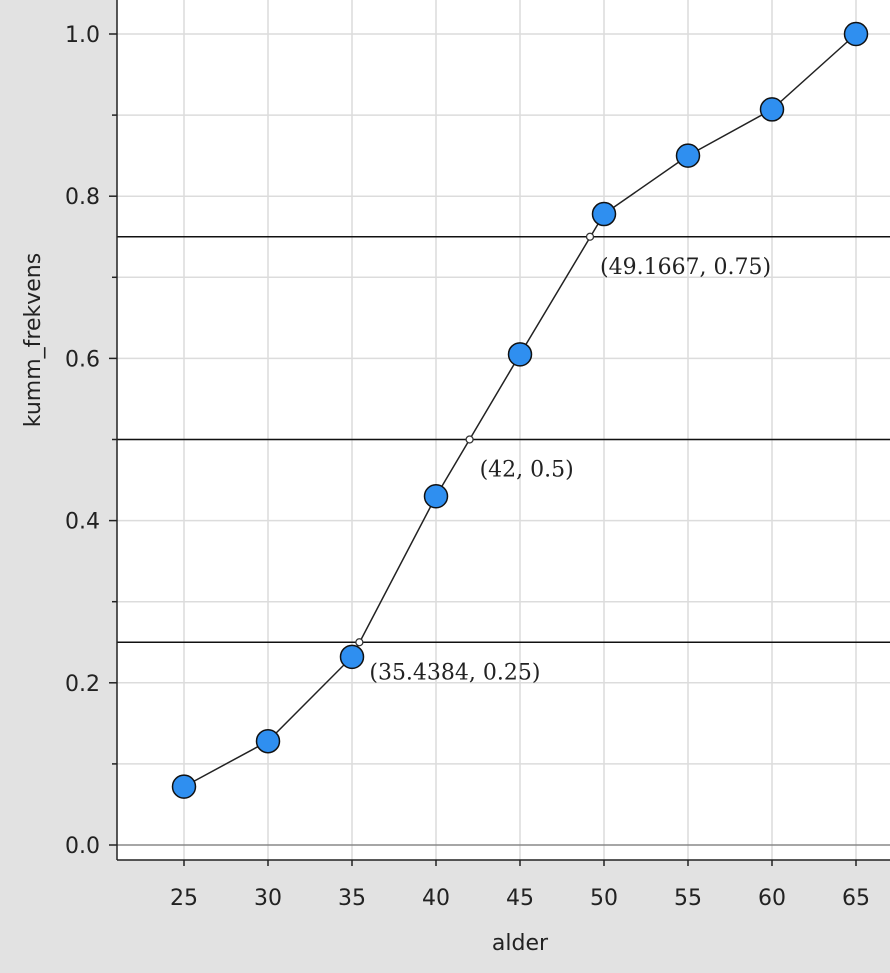  Describe the element at coordinates (82, 35) in the screenshot. I see `y-tick-label: 1.0` at that location.